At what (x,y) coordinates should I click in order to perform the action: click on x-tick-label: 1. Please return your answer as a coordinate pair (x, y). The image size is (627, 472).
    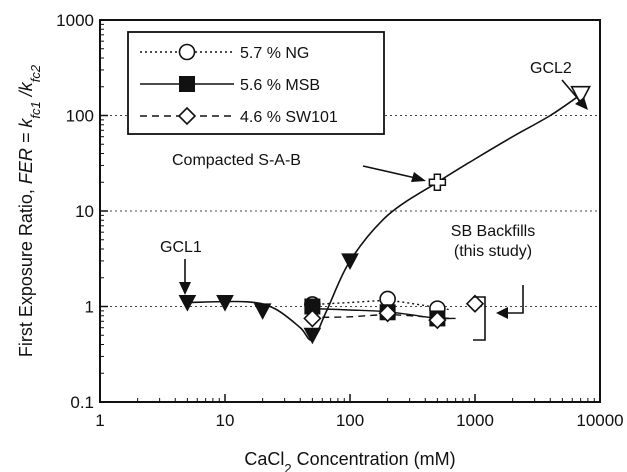
    Looking at the image, I should click on (99, 420).